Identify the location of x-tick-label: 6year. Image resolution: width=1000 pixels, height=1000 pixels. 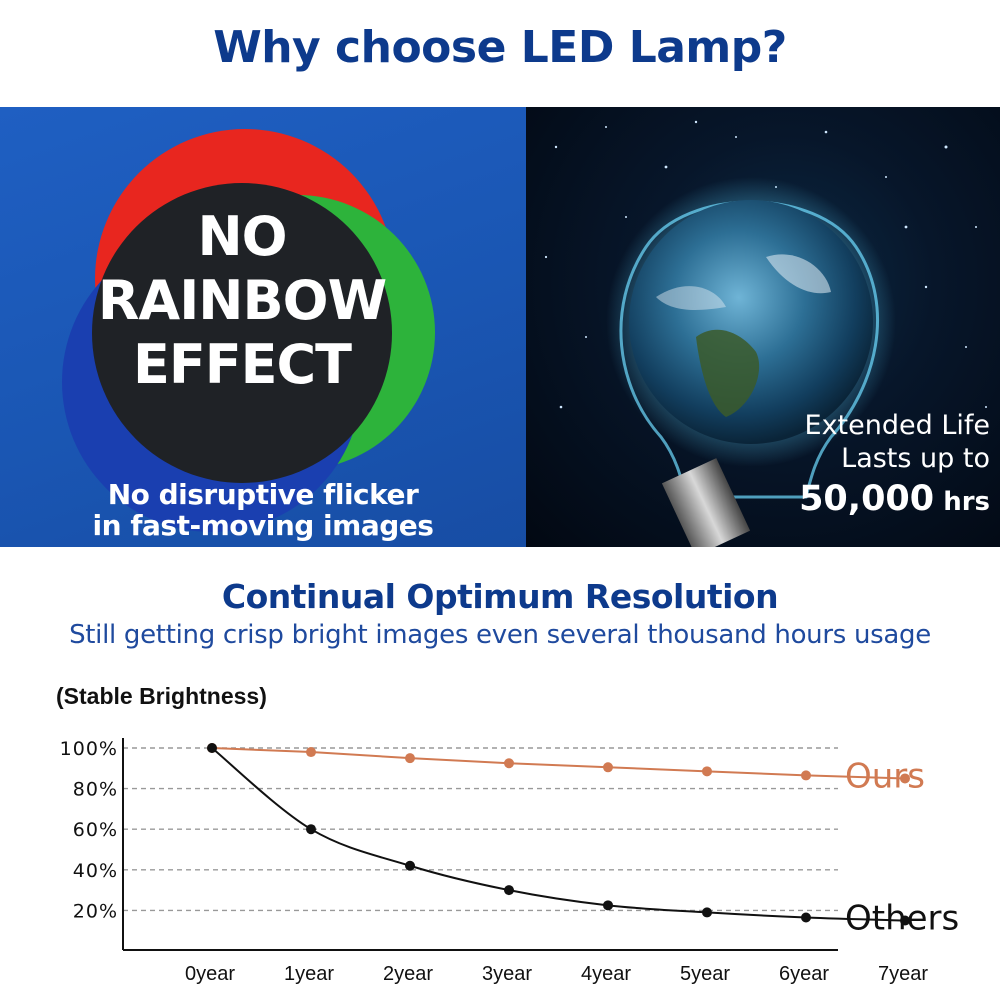
(804, 974).